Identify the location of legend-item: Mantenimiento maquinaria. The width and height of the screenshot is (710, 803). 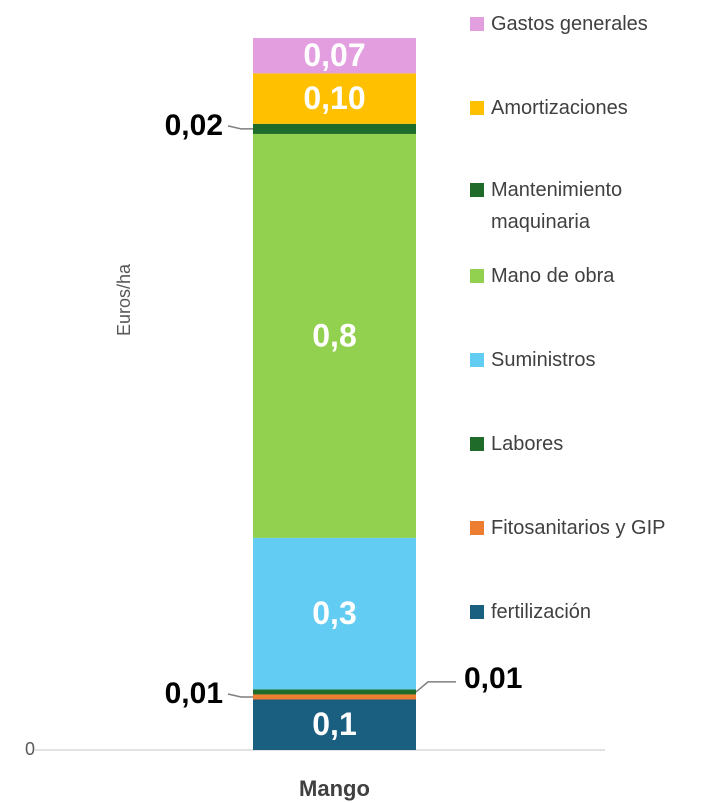
(588, 206).